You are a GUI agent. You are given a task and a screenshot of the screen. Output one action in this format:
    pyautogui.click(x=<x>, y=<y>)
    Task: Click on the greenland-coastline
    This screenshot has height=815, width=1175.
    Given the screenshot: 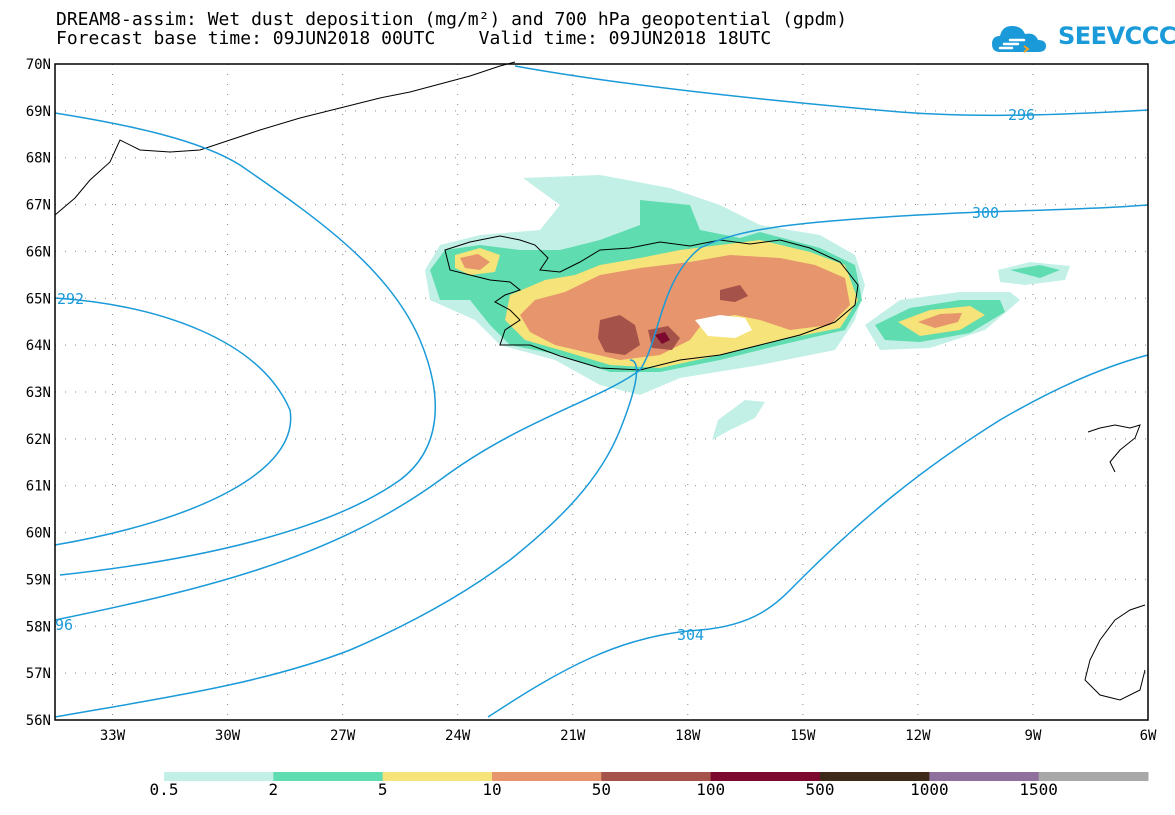 What is the action you would take?
    pyautogui.click(x=285, y=138)
    